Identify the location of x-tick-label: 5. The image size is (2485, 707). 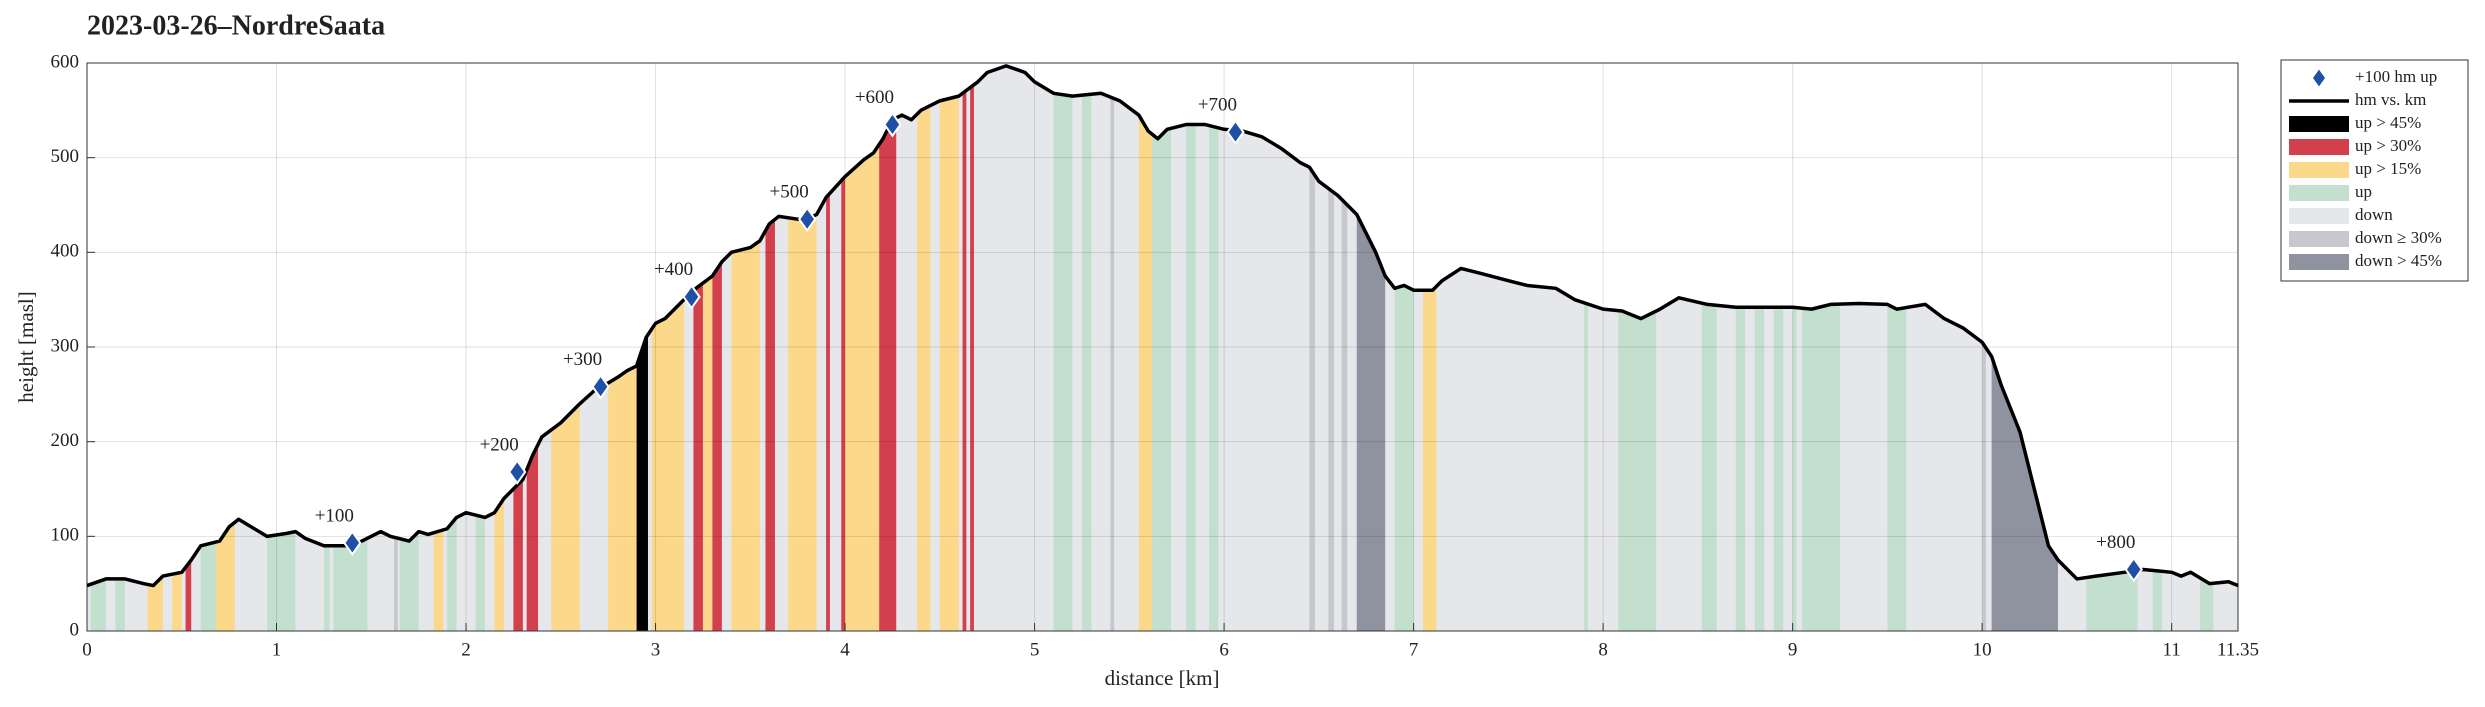
(1035, 649).